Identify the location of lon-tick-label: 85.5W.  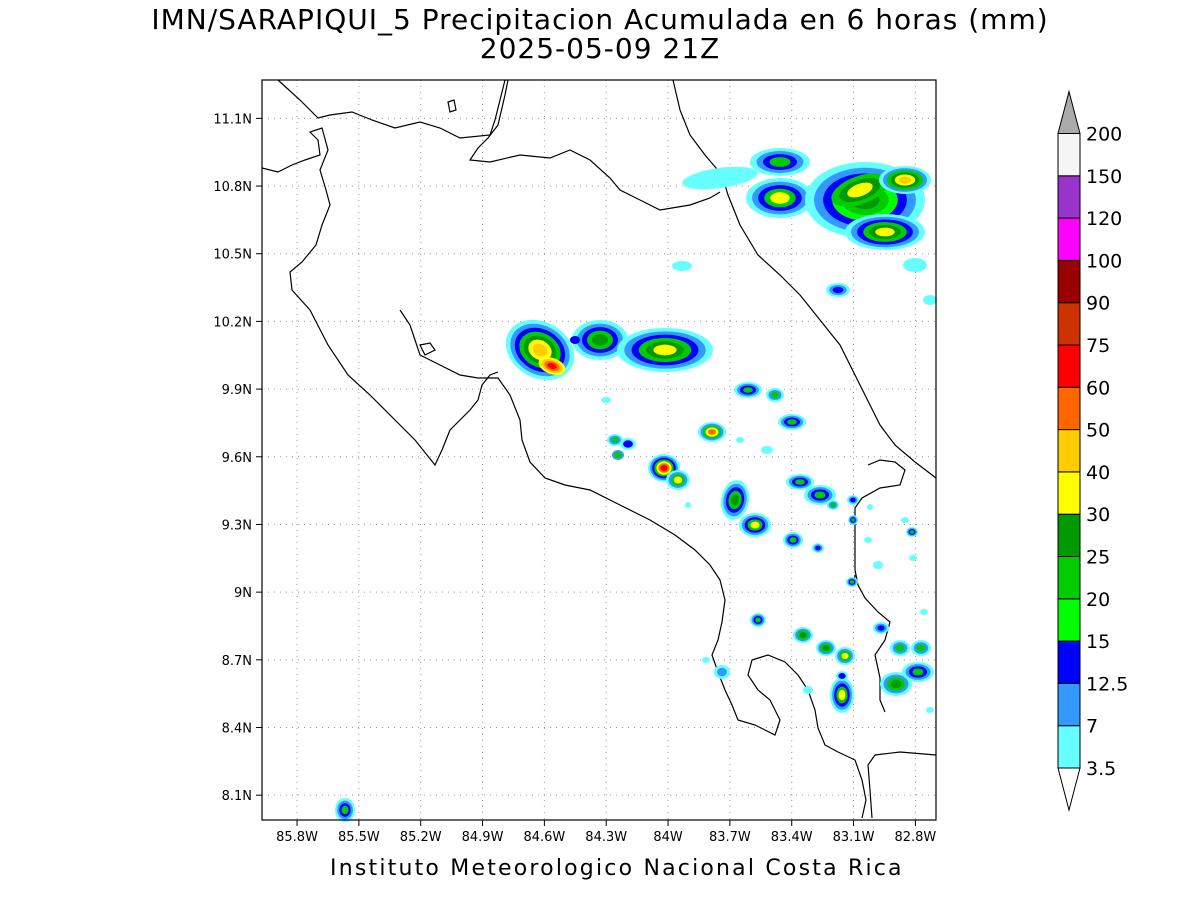
(359, 837).